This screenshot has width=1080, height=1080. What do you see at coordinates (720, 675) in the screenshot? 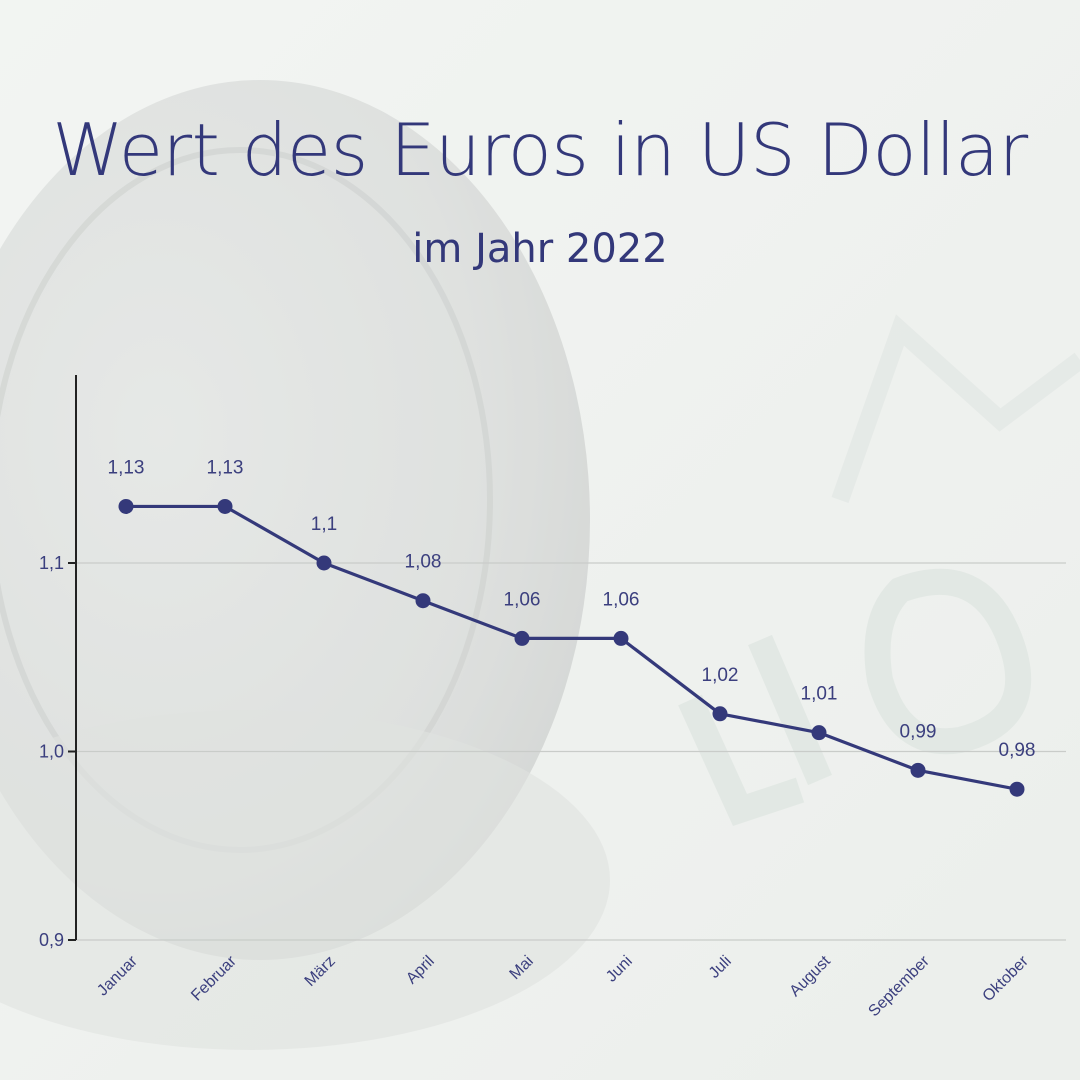
I see `data-label: 1,02` at bounding box center [720, 675].